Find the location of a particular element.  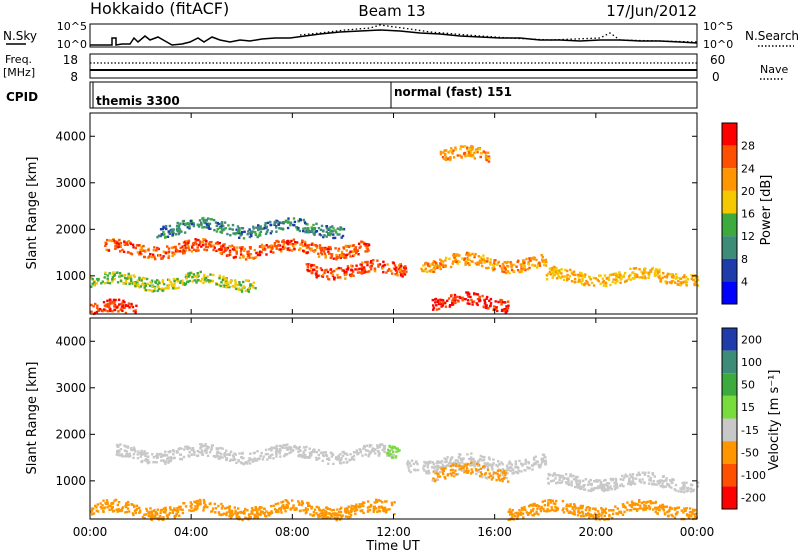

colorbar-swatch is located at coordinates (729, 225).